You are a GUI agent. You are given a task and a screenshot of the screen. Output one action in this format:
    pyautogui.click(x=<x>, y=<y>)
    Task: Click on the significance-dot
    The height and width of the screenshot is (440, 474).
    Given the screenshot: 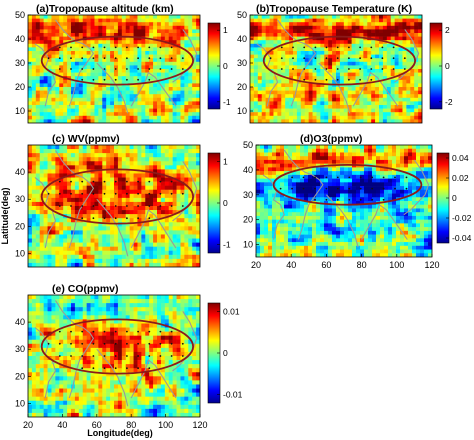 What is the action you would take?
    pyautogui.click(x=326, y=47)
    